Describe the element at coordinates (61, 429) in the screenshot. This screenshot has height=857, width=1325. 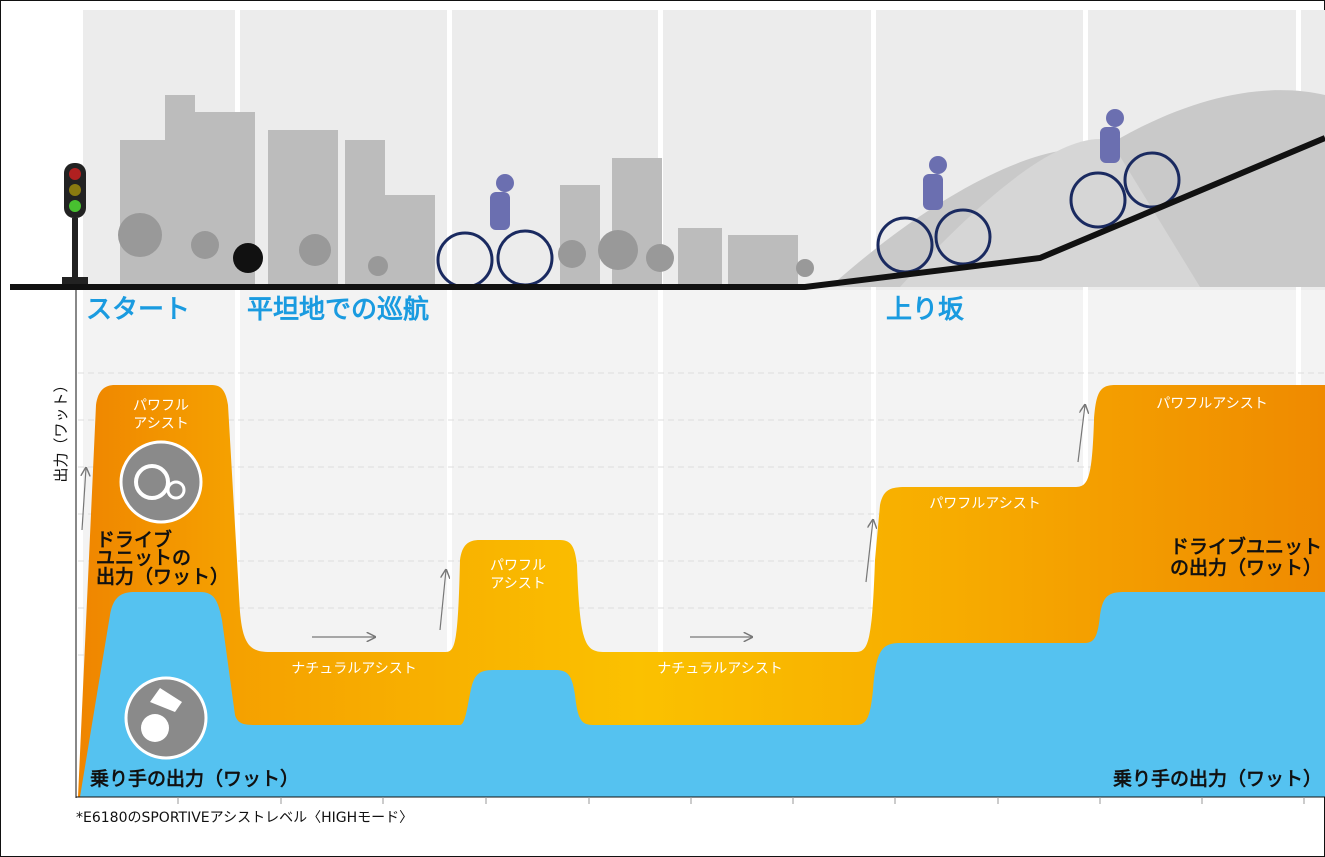
I see `y-axis-label: 出力（ワット）` at that location.